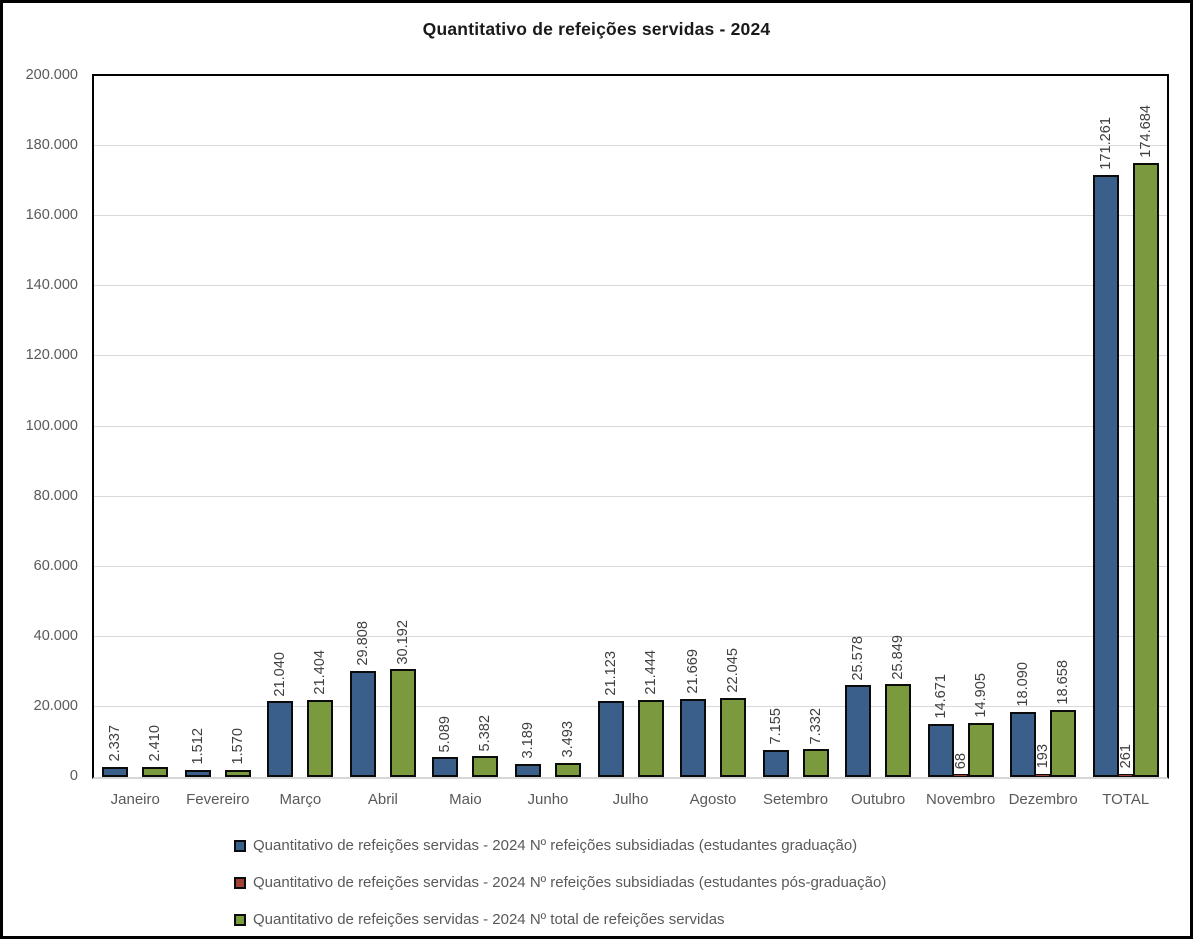  I want to click on y-axis-label: 40.000, so click(55, 635).